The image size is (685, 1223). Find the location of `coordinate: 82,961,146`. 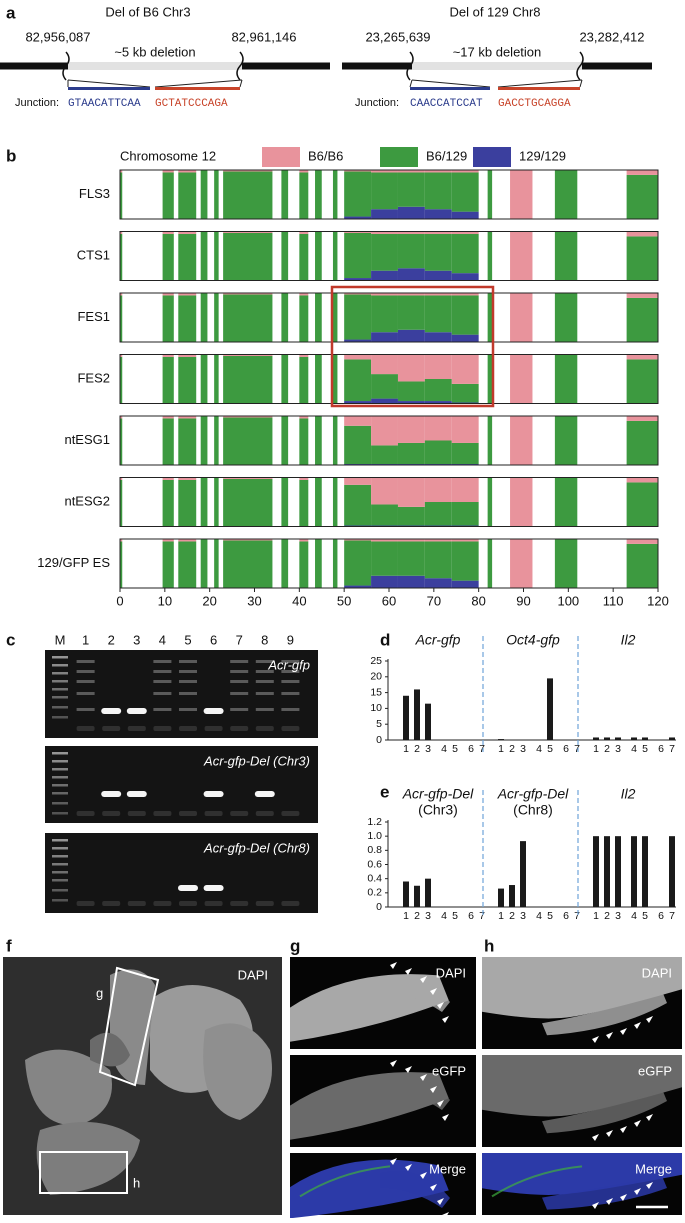

coordinate: 82,961,146 is located at coordinates (263, 36).